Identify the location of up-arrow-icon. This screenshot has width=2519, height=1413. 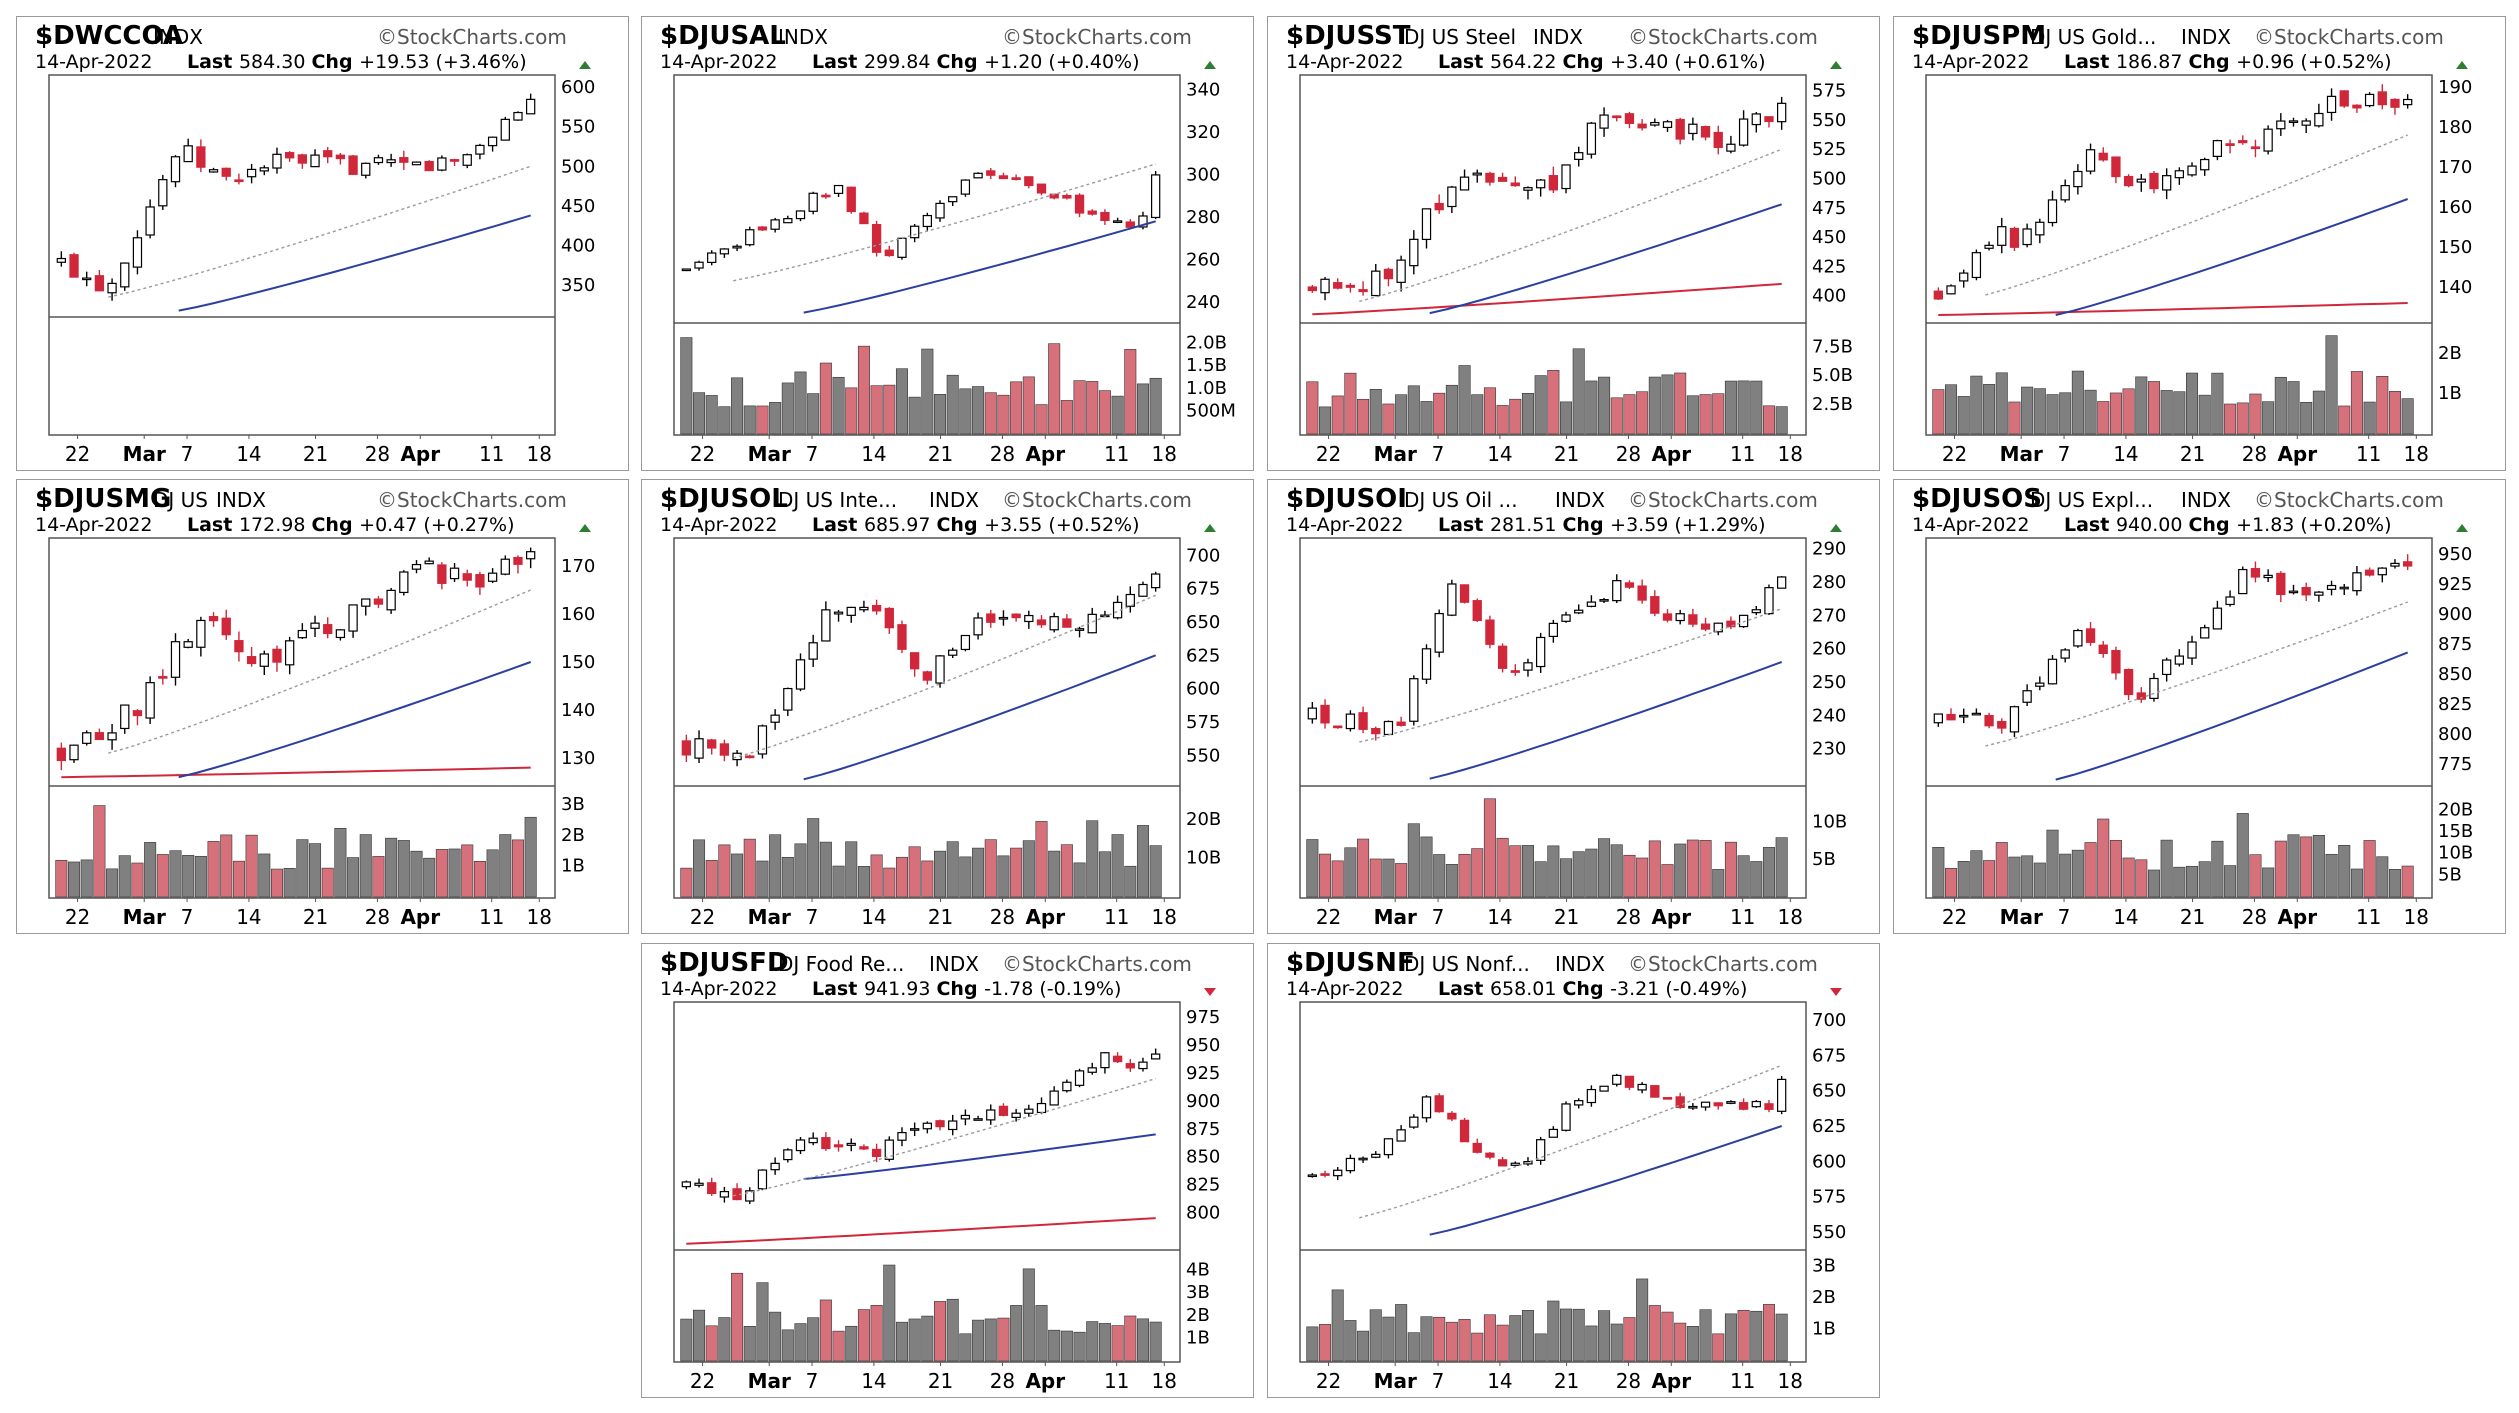
(2462, 528).